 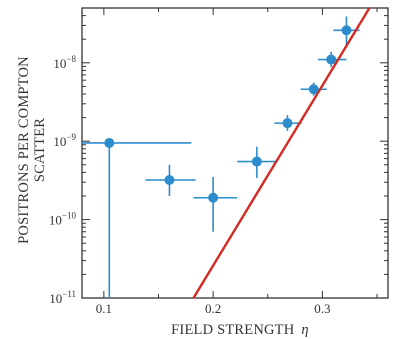 What do you see at coordinates (213, 308) in the screenshot?
I see `x-tick-label: 0.2` at bounding box center [213, 308].